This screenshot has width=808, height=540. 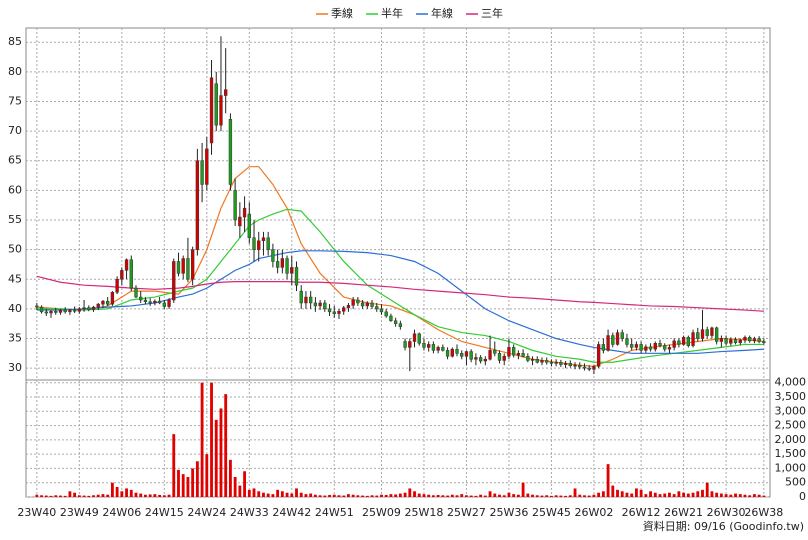 What do you see at coordinates (791, 382) in the screenshot?
I see `y2-tick-label: 4,000` at bounding box center [791, 382].